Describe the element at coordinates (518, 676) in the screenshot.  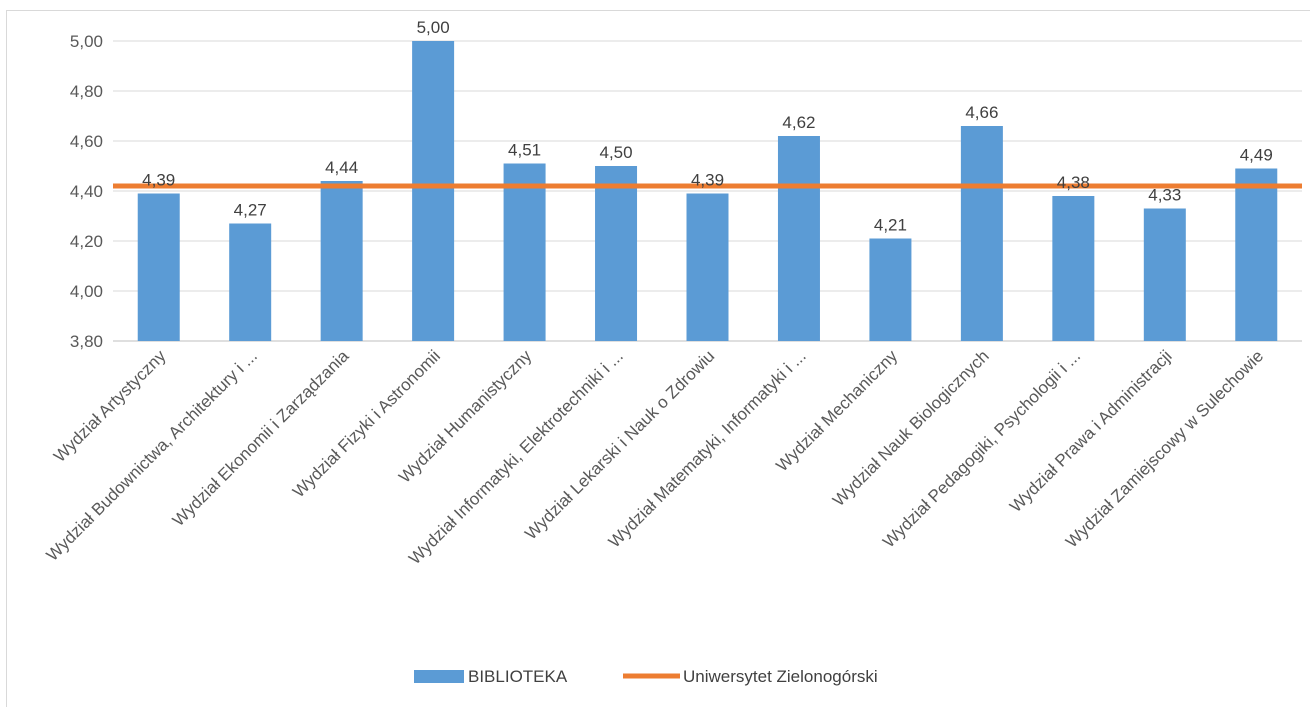
I see `legend-label-biblioteka: BIBLIOTEKA` at that location.